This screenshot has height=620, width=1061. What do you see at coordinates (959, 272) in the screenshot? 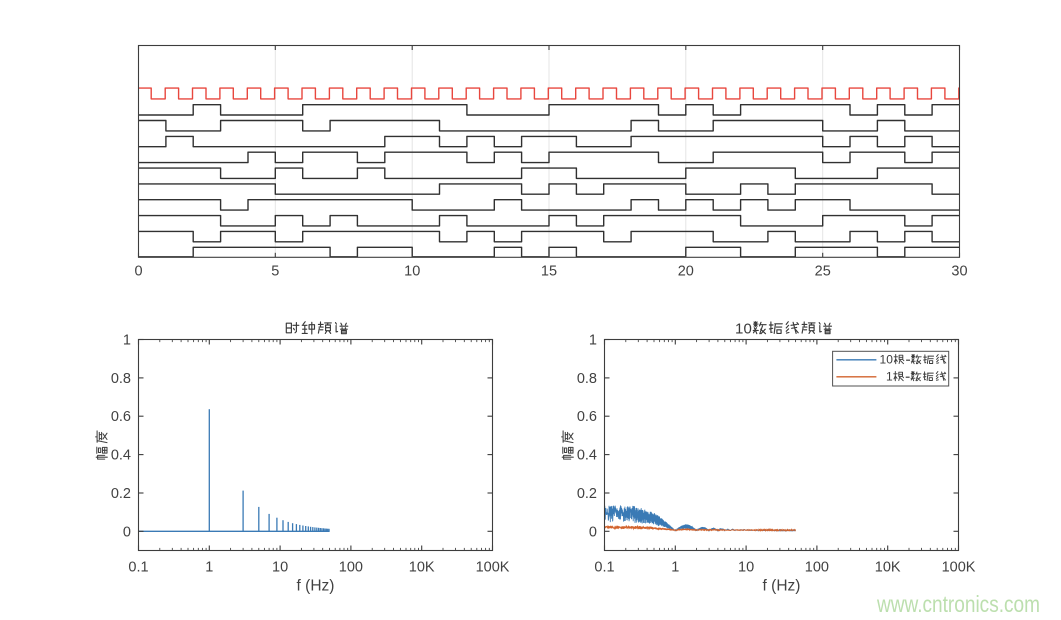
I see `svg-text: 30` at bounding box center [959, 272].